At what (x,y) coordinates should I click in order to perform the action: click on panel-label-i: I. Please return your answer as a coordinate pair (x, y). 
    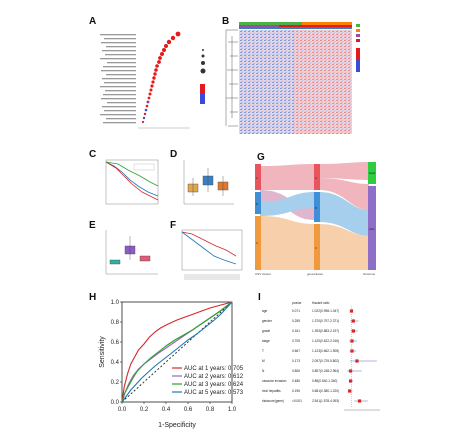
    Looking at the image, I should click on (259, 297).